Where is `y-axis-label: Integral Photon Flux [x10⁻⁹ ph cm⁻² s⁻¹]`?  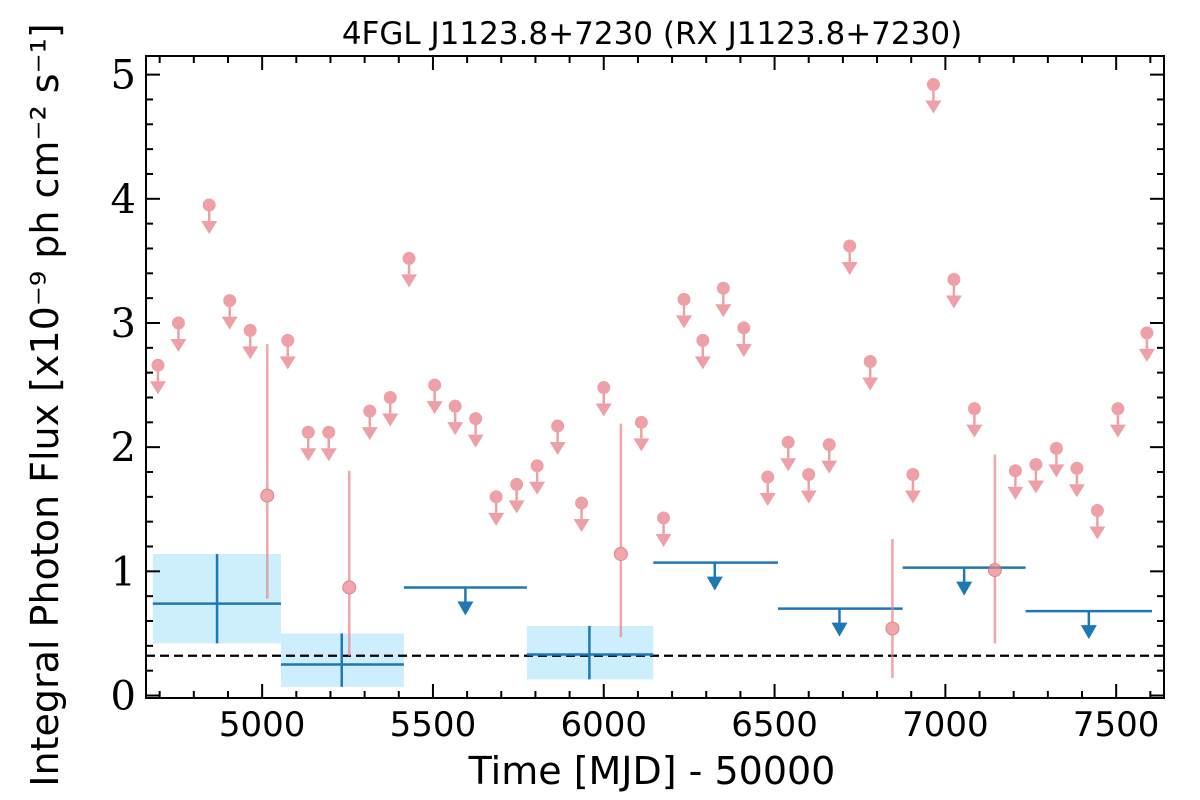
y-axis-label: Integral Photon Flux [x10⁻⁹ ph cm⁻² s⁻¹] is located at coordinates (45, 404).